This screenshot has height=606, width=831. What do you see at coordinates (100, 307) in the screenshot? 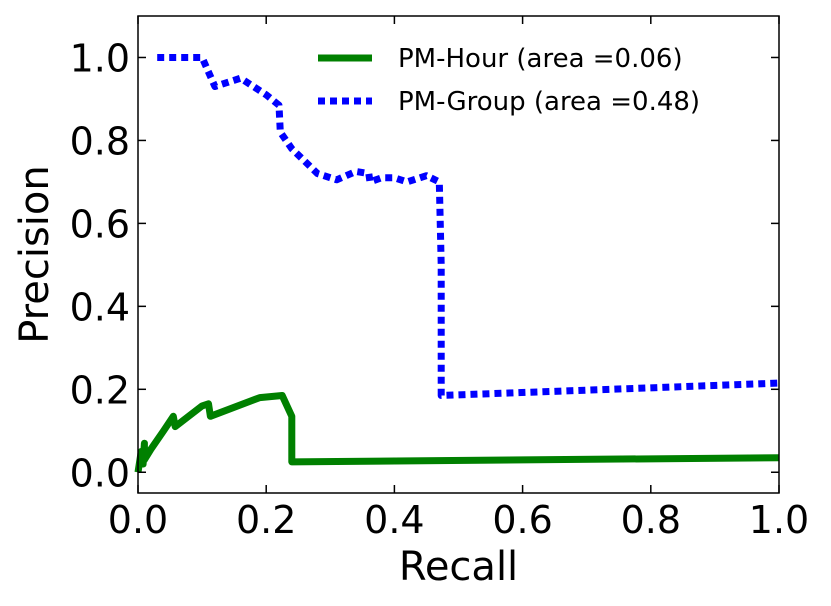
I see `y-tick-label: 0.4` at bounding box center [100, 307].